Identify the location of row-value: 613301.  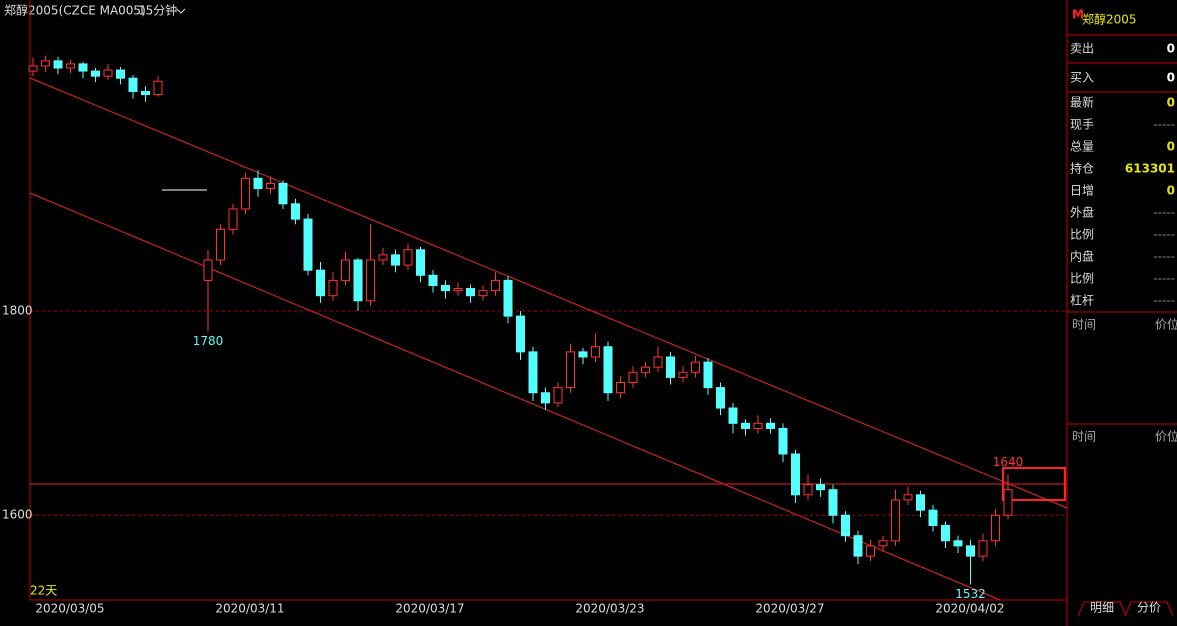
(1150, 169).